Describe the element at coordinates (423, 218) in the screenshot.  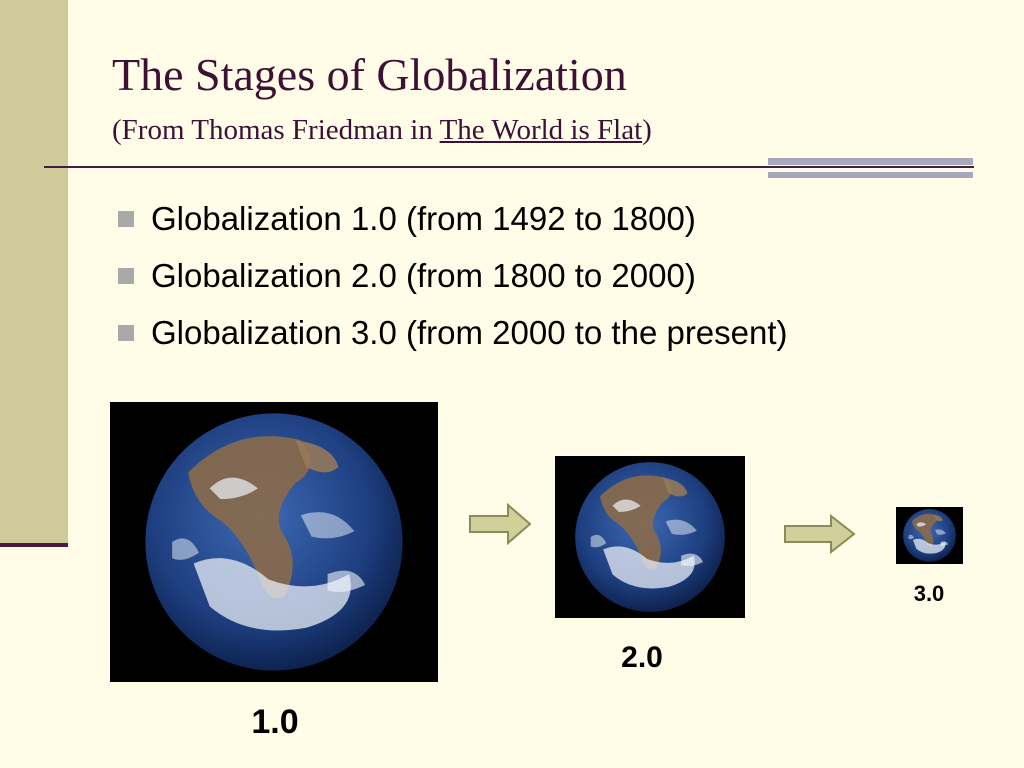
I see `bullet-text: Globalization 1.0 (from 1492 to 1800)` at that location.